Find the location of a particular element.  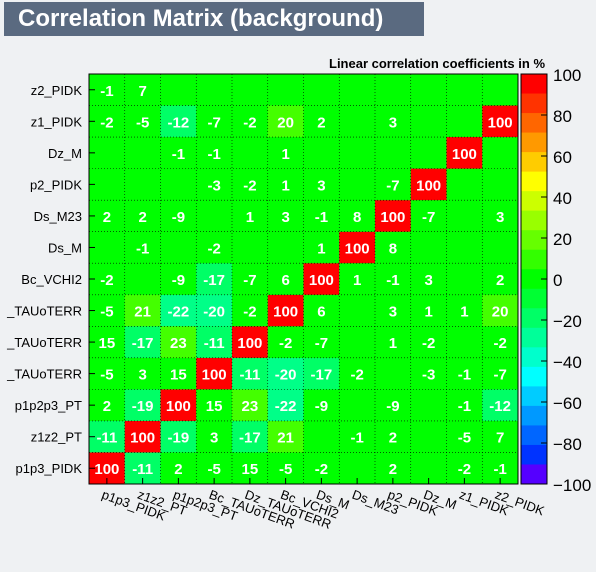

cell-value-label: -22 is located at coordinates (286, 406).